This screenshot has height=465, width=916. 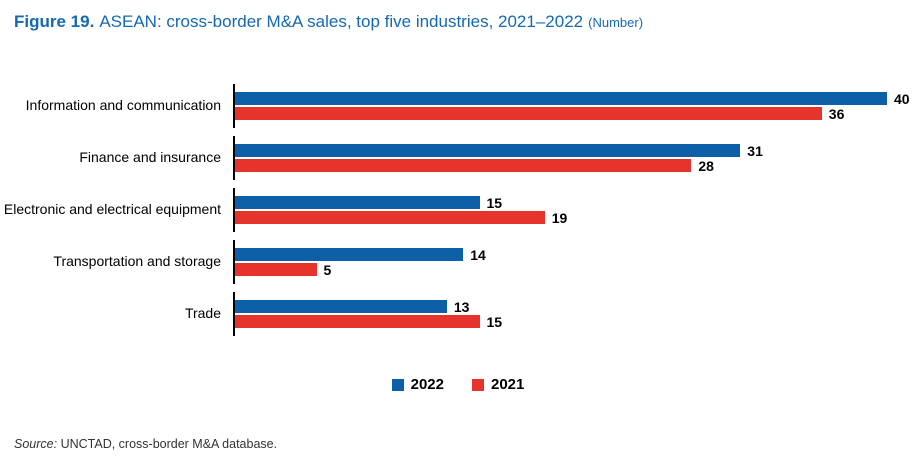 What do you see at coordinates (559, 217) in the screenshot?
I see `value-label-2021: 19` at bounding box center [559, 217].